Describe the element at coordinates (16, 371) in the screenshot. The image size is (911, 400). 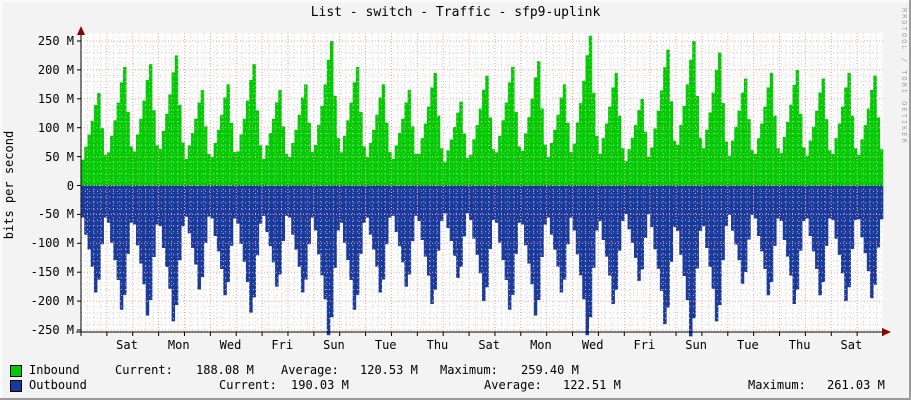
I see `inbound-swatch-icon` at that location.